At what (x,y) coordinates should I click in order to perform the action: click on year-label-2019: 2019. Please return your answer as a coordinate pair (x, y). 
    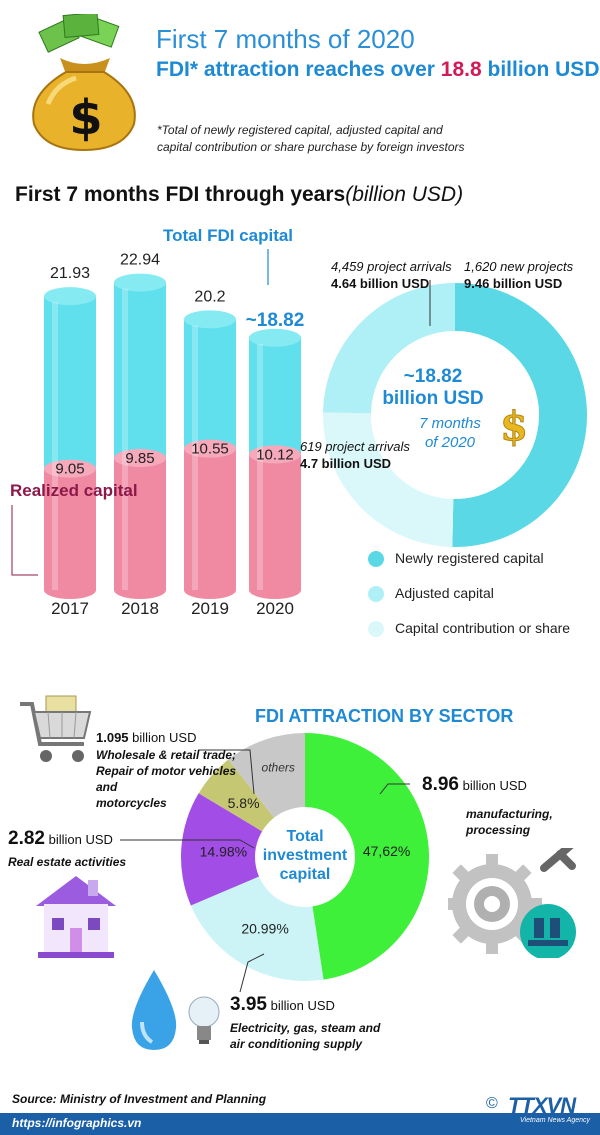
    Looking at the image, I should click on (210, 608).